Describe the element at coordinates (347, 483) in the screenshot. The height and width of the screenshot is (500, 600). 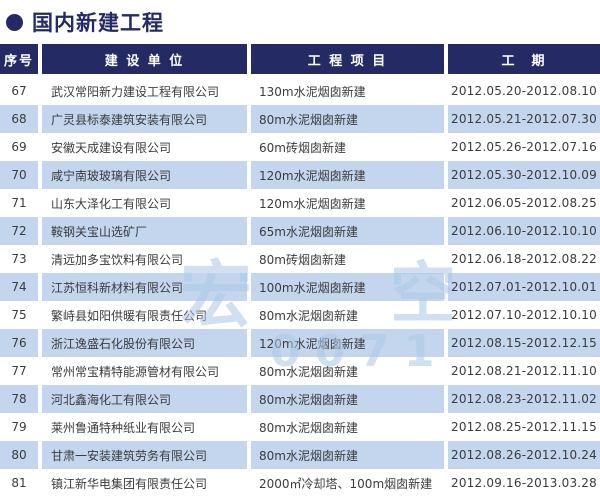
I see `row-project: 2000㎡冷却塔、100m烟囱新建` at that location.